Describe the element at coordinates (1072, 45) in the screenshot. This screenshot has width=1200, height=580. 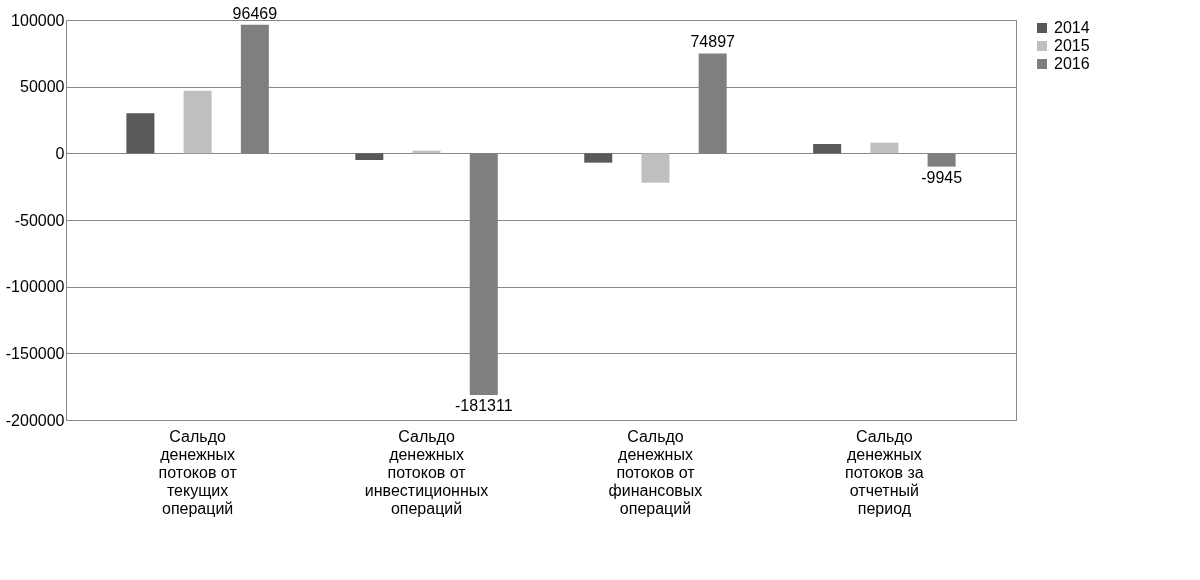
I see `legend-label: 2015` at that location.